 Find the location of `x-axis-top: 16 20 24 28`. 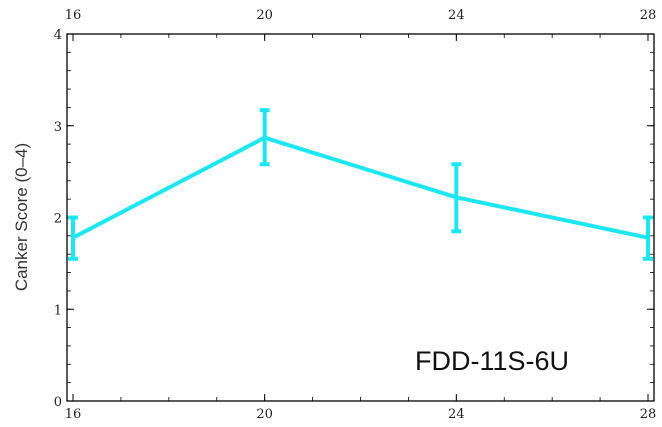

x-axis-top: 16 20 24 28 is located at coordinates (361, 24).